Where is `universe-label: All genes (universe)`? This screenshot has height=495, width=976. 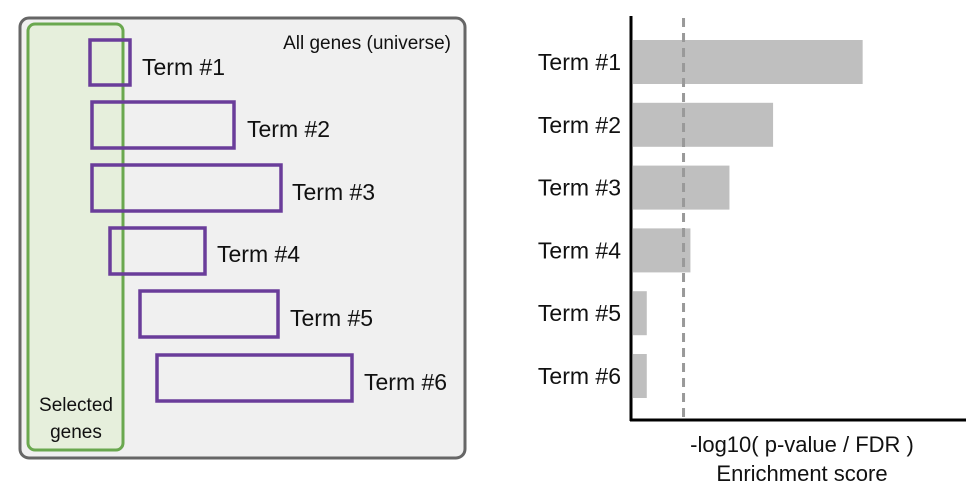 universe-label: All genes (universe) is located at coordinates (367, 43).